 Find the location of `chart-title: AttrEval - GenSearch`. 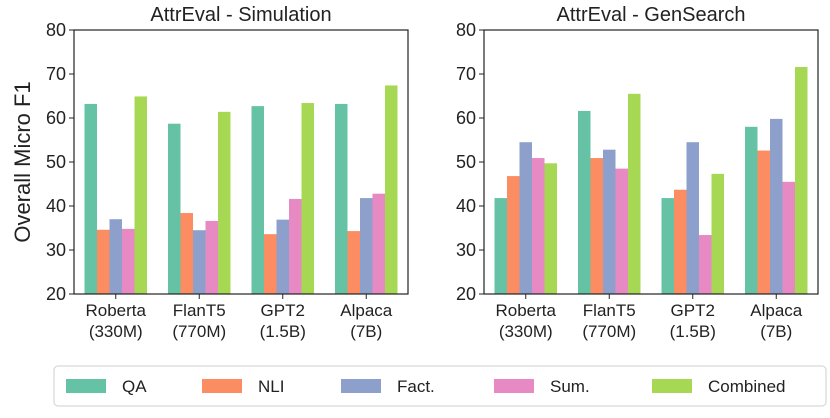

chart-title: AttrEval - GenSearch is located at coordinates (651, 15).